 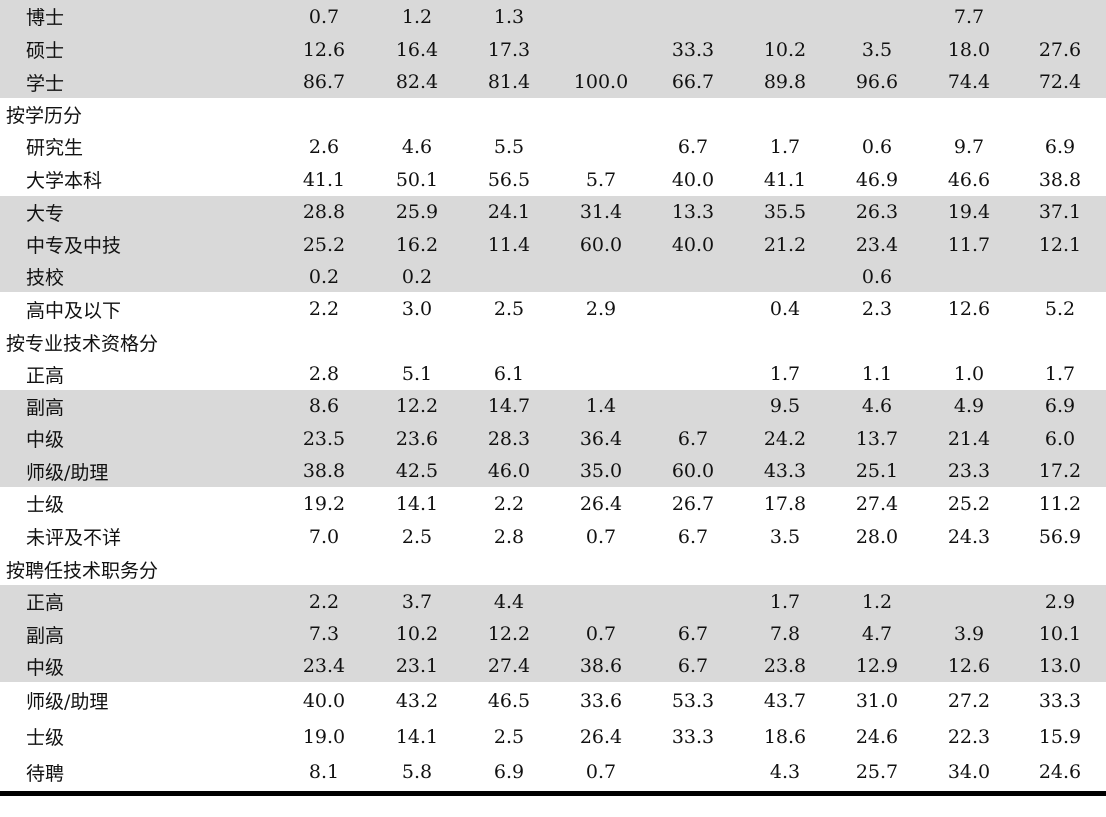 What do you see at coordinates (969, 374) in the screenshot?
I see `table-cell: 1.0` at bounding box center [969, 374].